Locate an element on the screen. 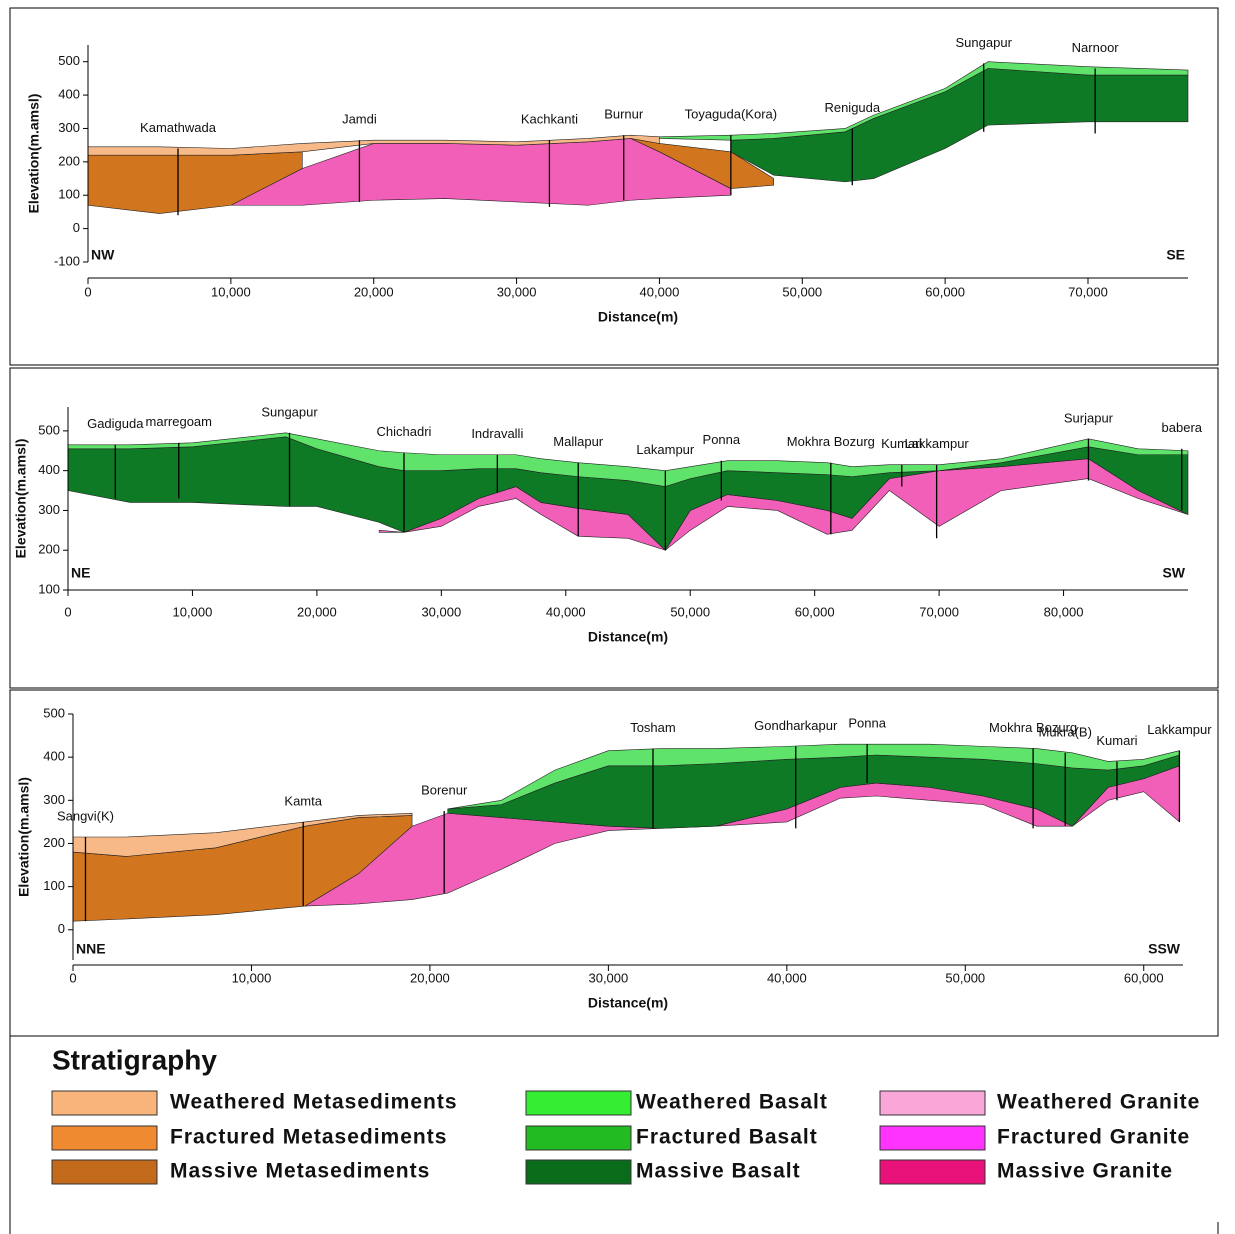  legend-label: Massive Basalt is located at coordinates (718, 1171).